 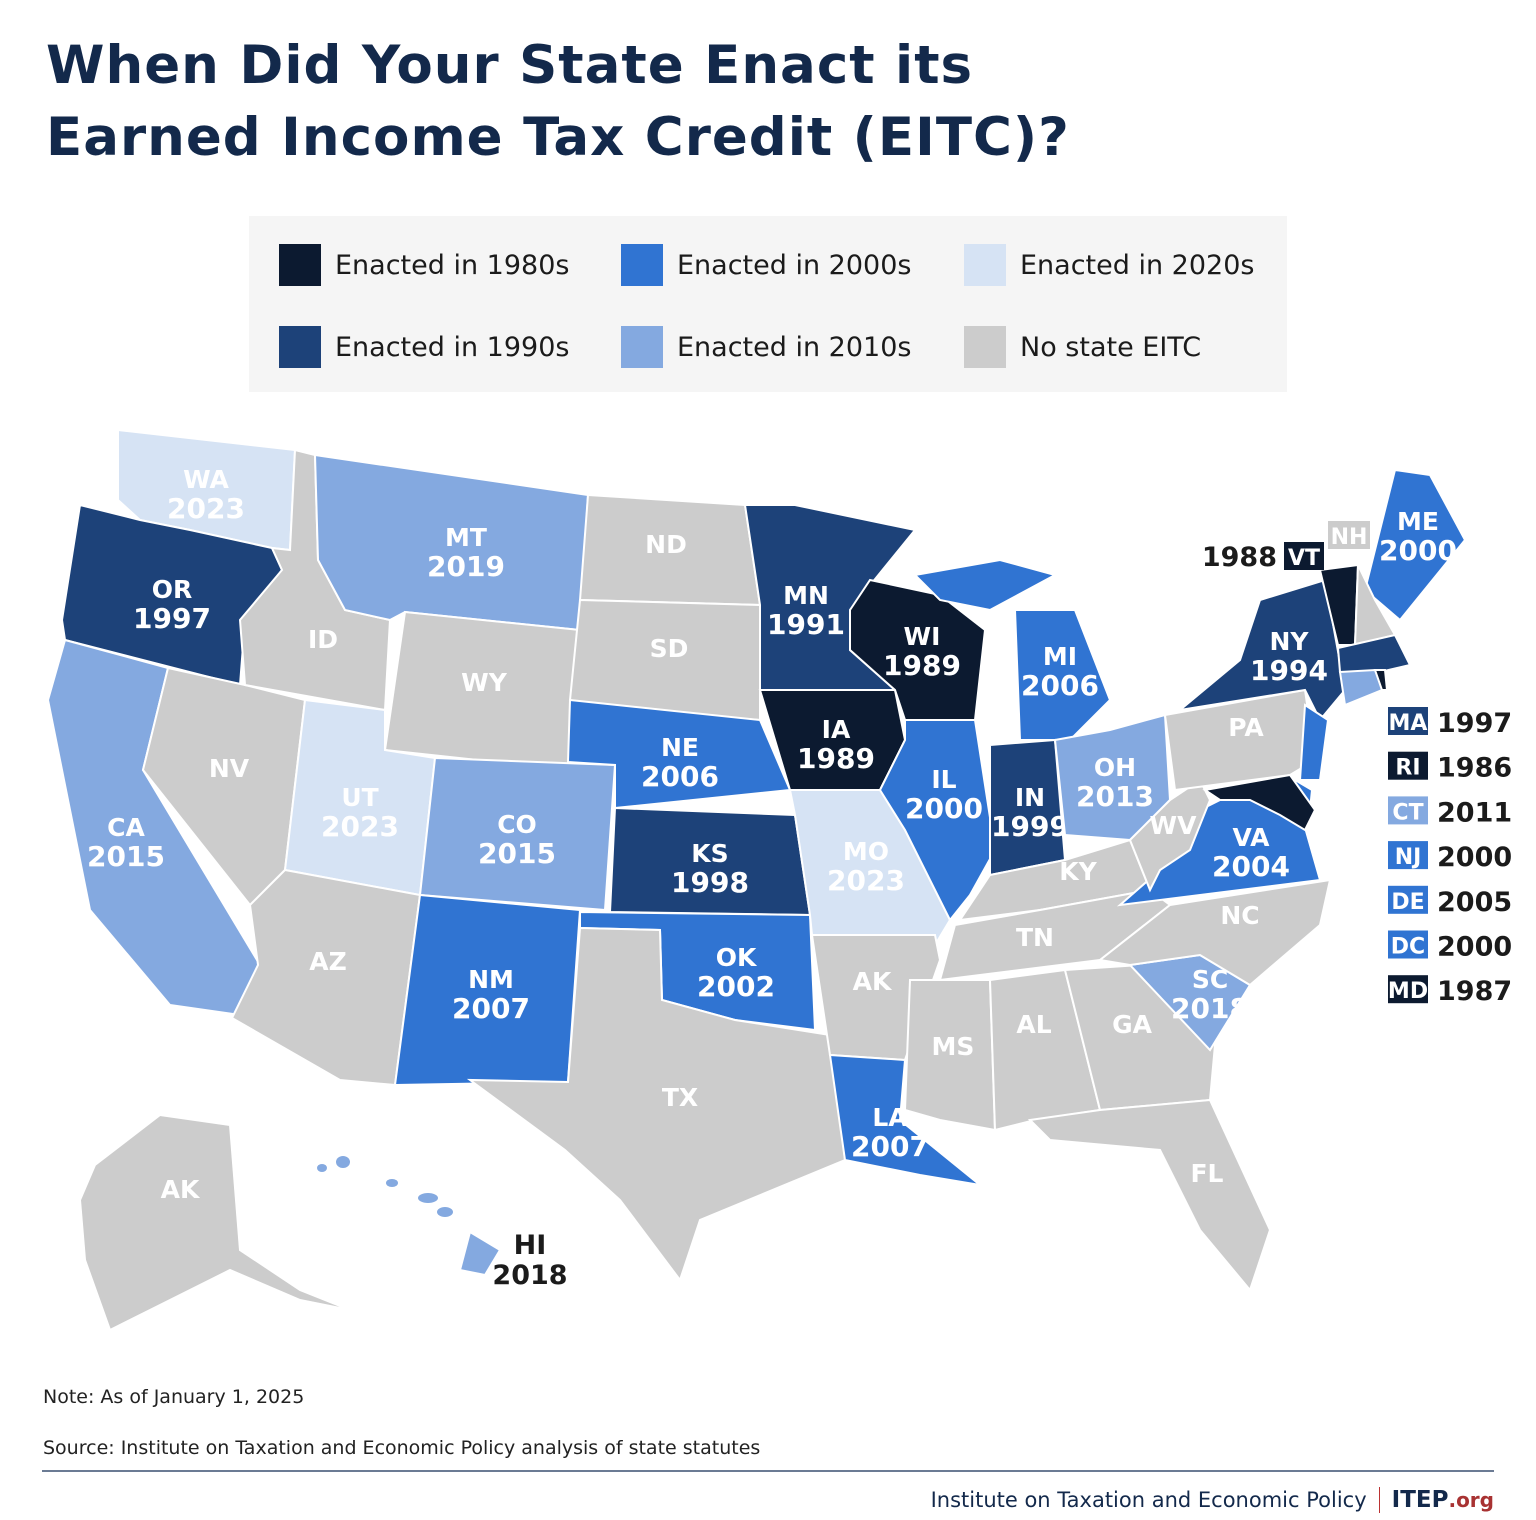 I want to click on state-year-sc: 2018, so click(x=1210, y=1008).